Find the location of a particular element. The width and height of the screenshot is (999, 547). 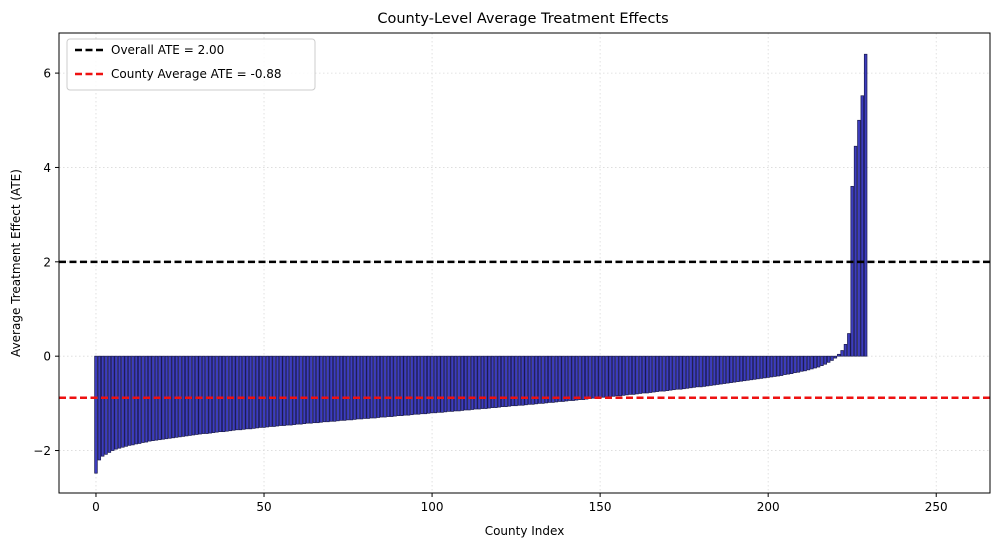

chart-title: County-Level Average Treatment Effects is located at coordinates (522, 19).